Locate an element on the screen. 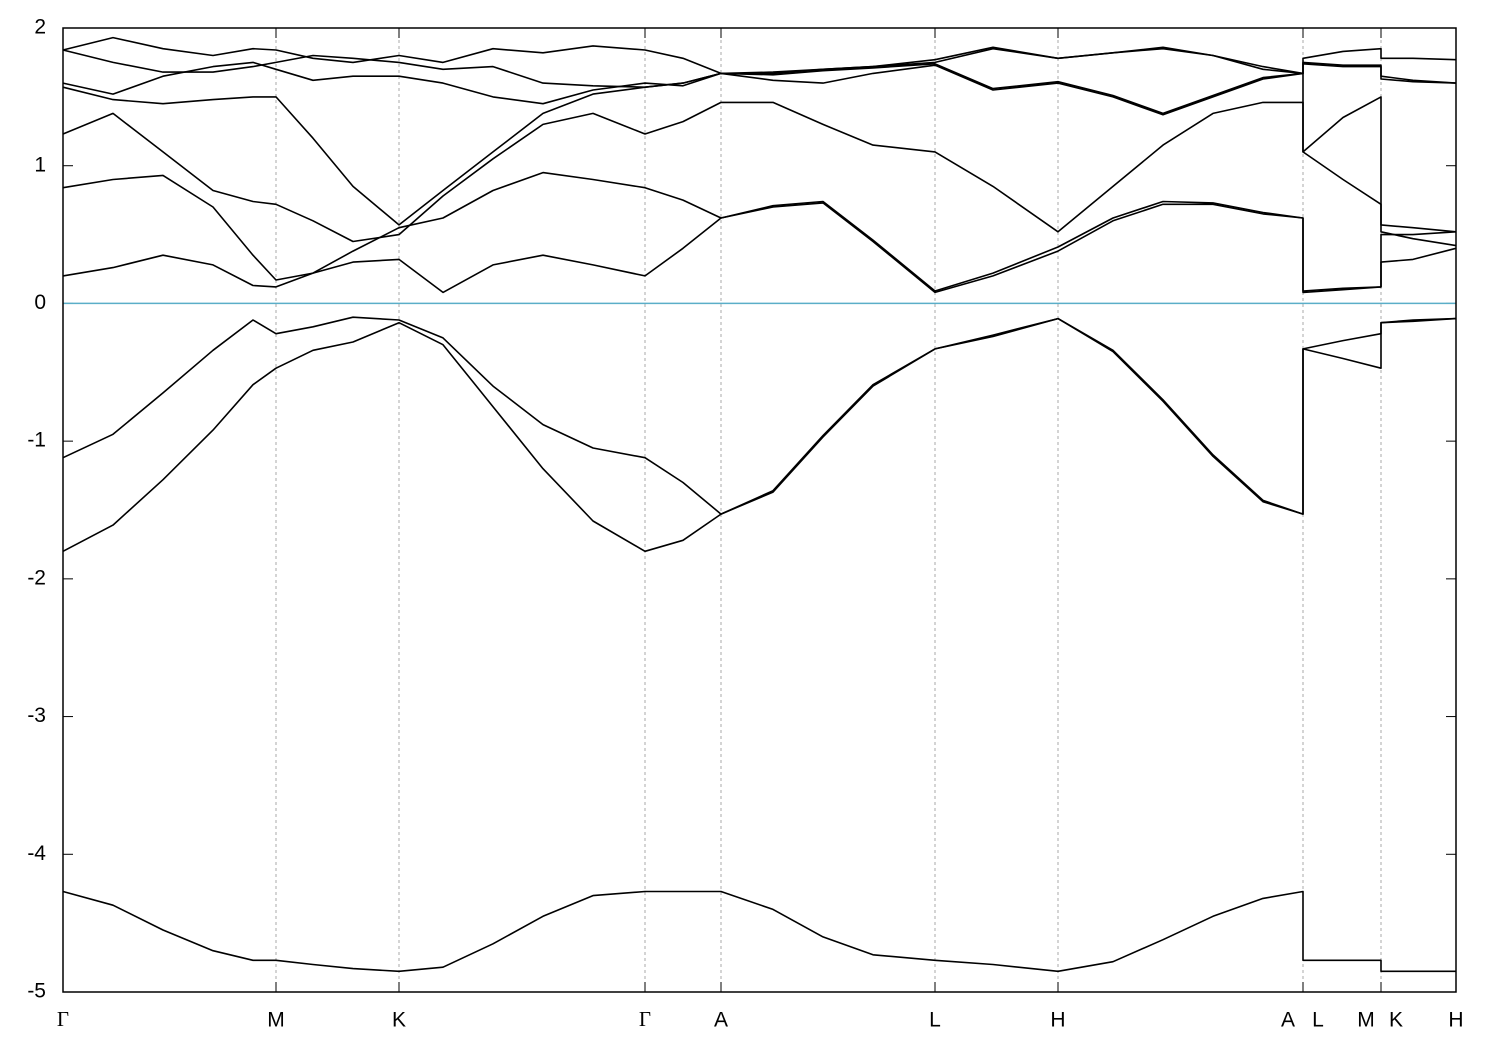 Image resolution: width=1500 pixels, height=1050 pixels. y-tick-label: -4 is located at coordinates (36, 853).